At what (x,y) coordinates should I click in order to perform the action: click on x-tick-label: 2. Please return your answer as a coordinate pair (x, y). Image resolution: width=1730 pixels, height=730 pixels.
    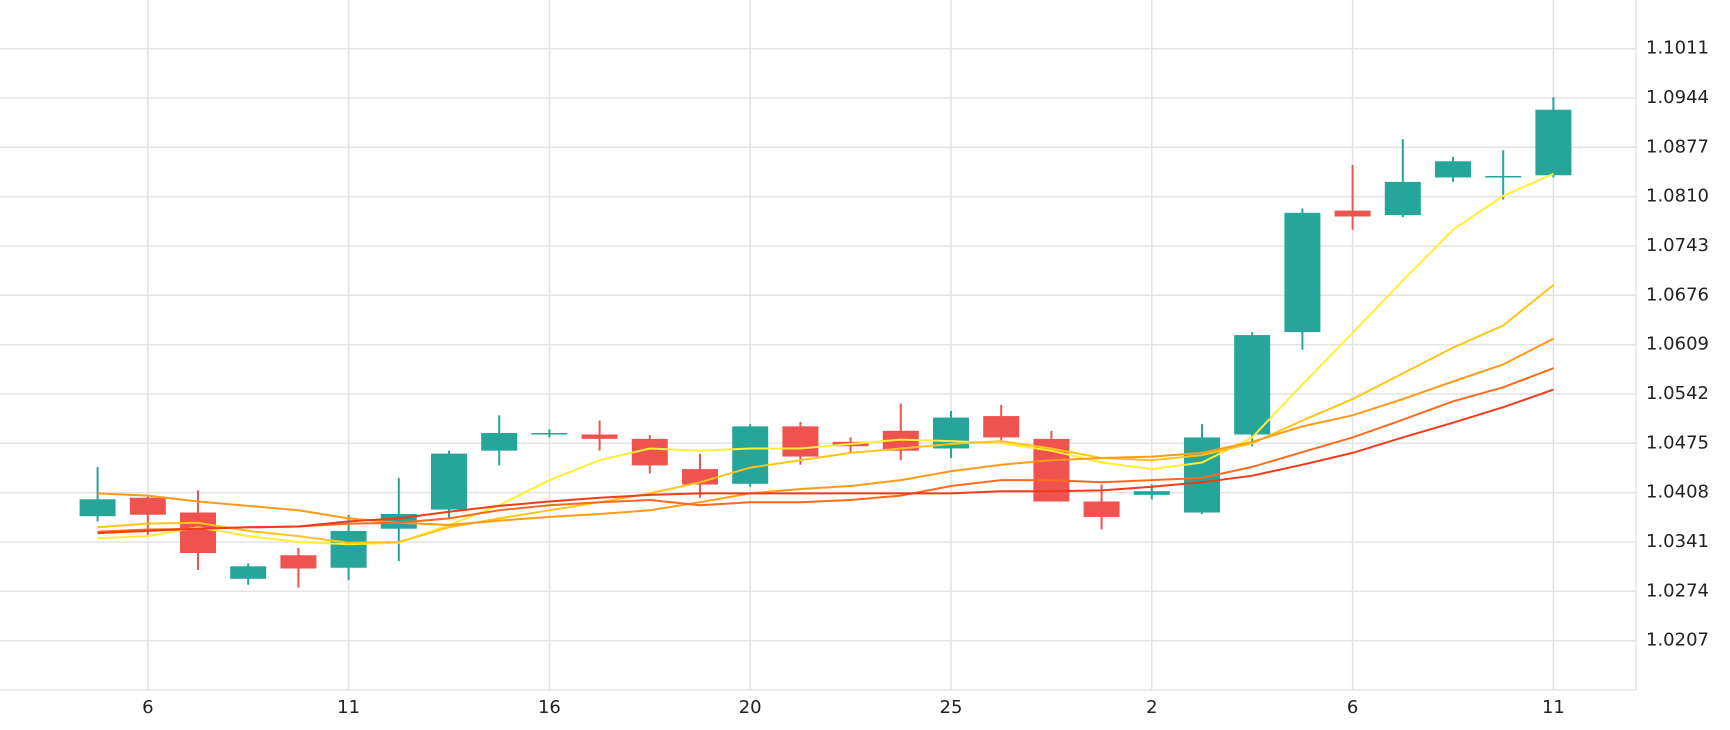
    Looking at the image, I should click on (1151, 707).